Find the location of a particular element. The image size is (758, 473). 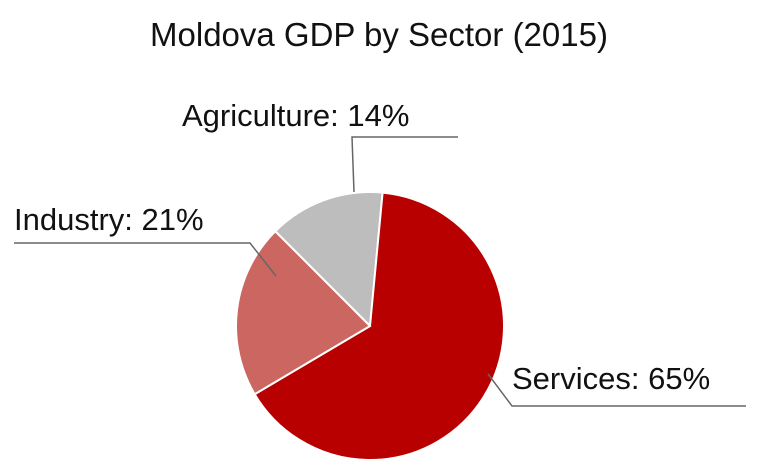

slice-label-agriculture: Agriculture: 14% is located at coordinates (295, 115).